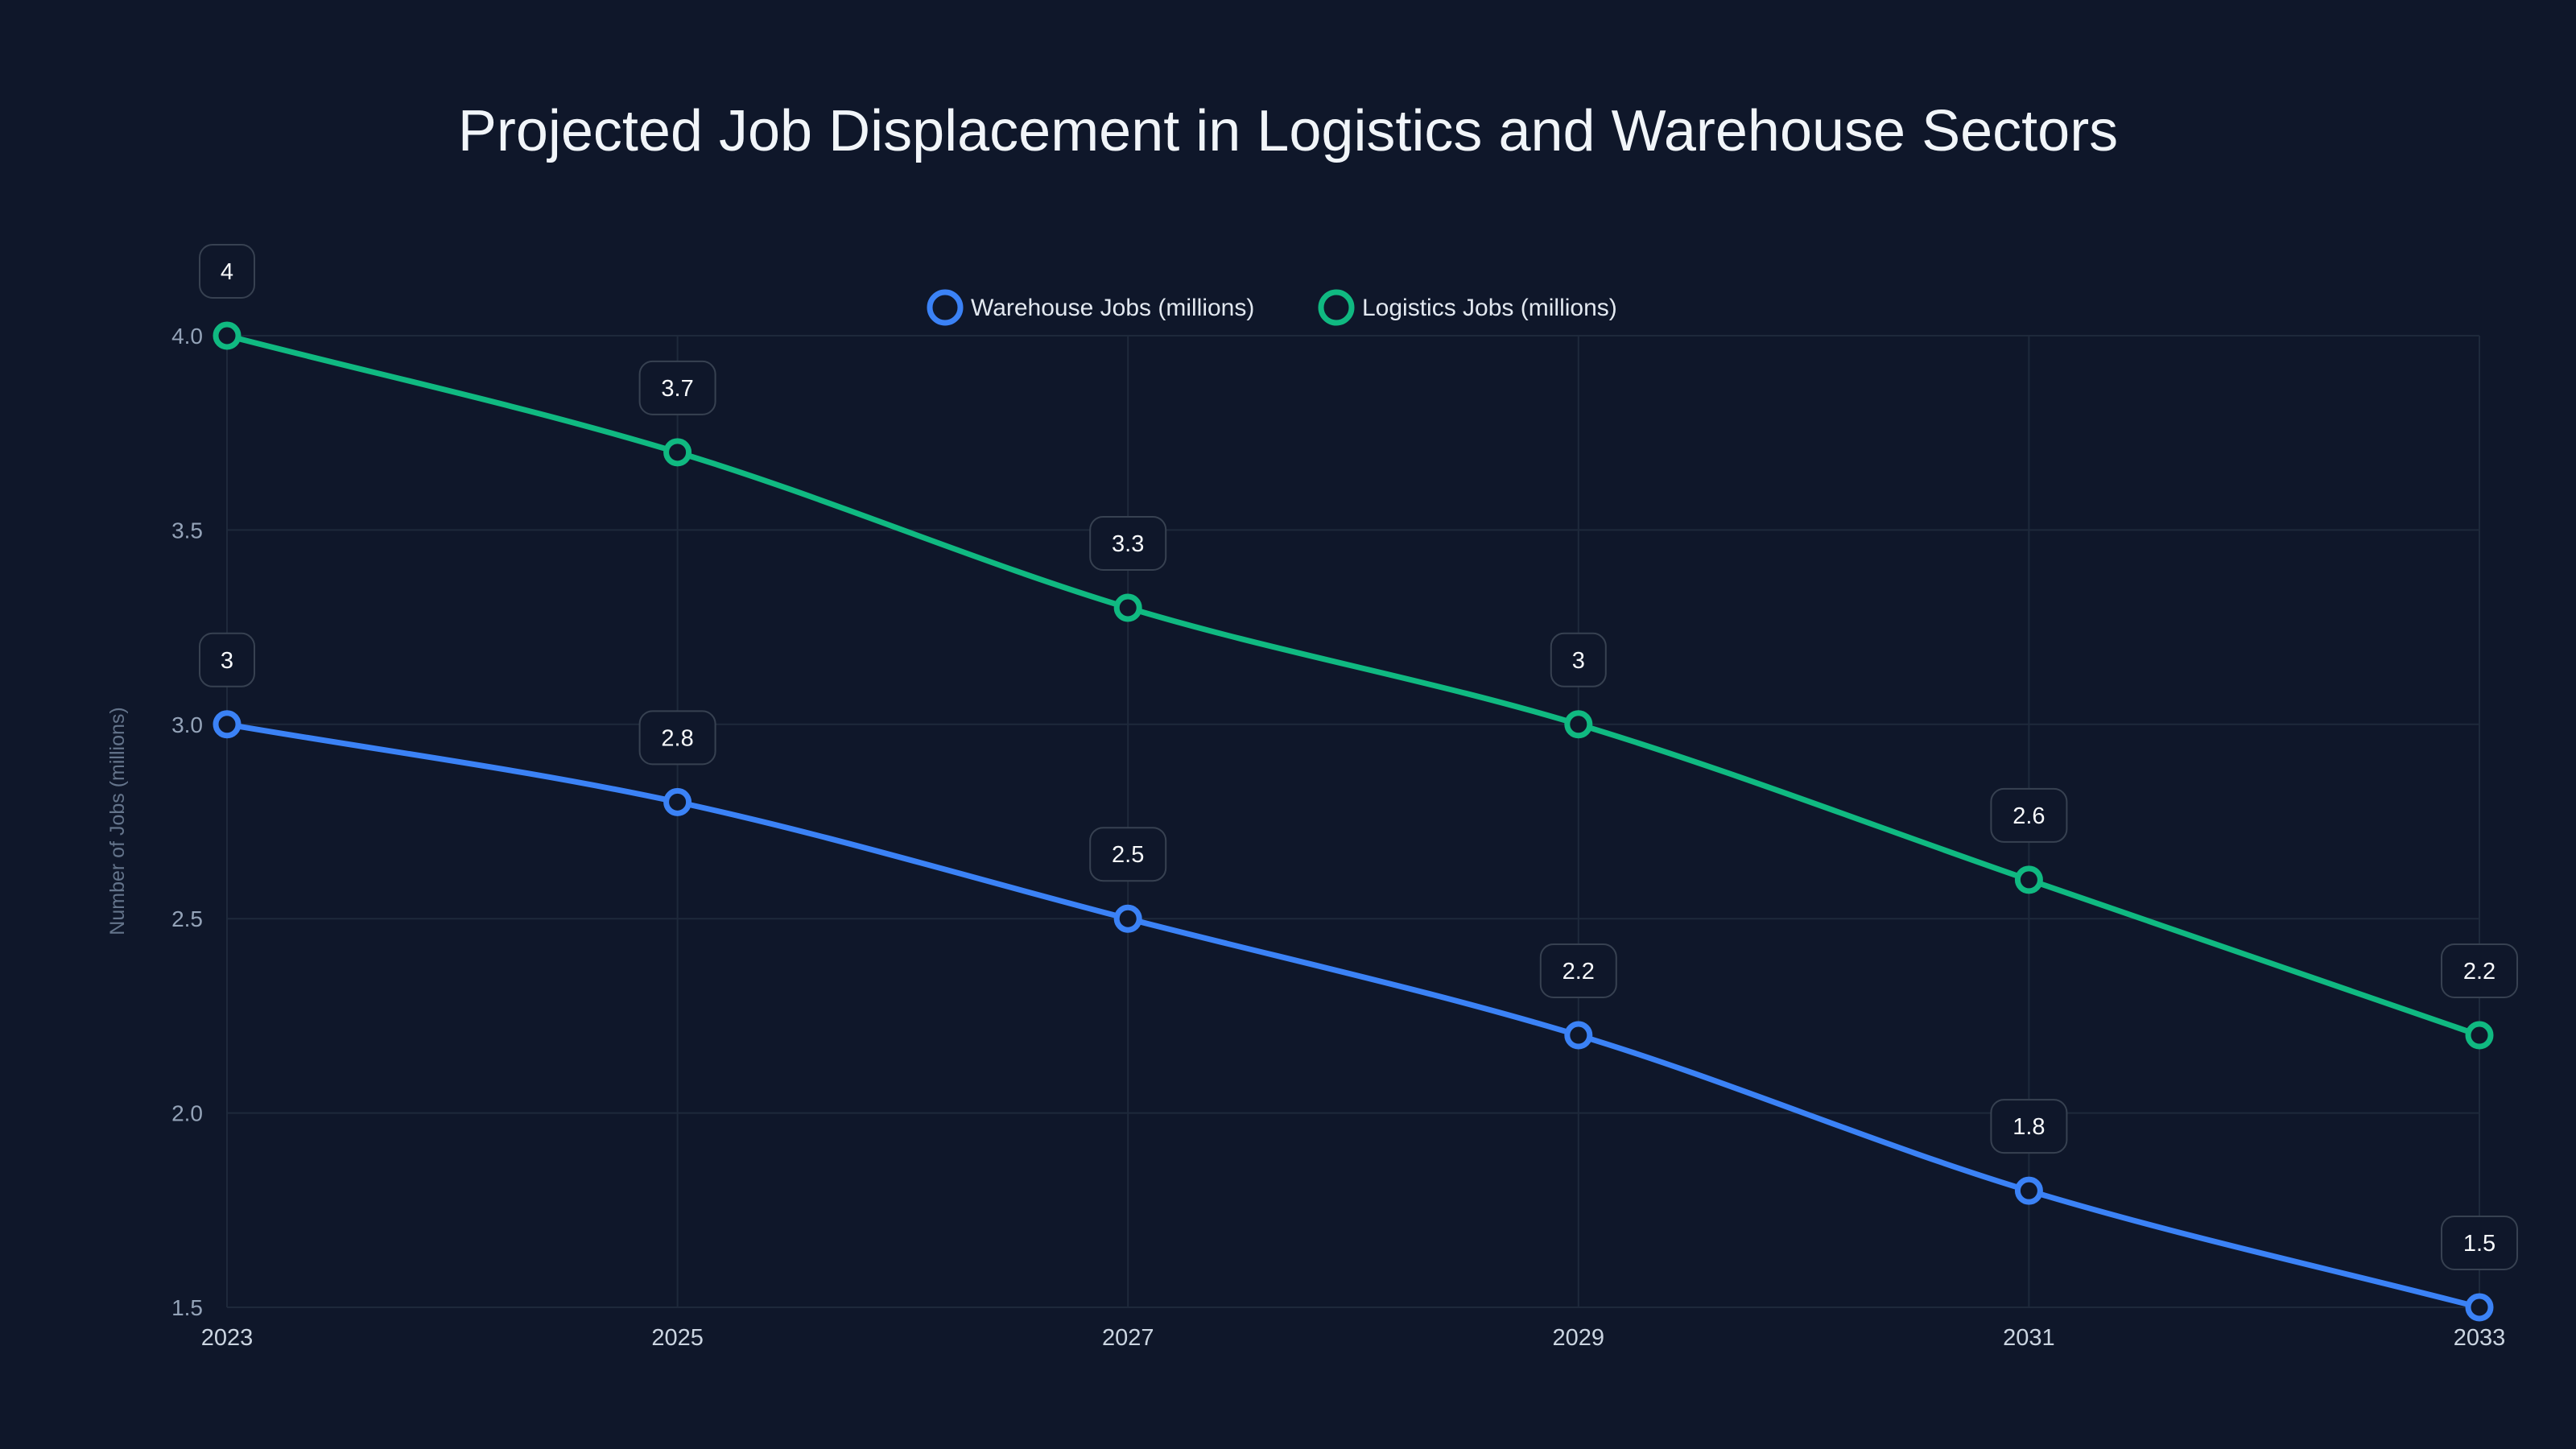 This screenshot has height=1449, width=2576. I want to click on data-label: 1.8, so click(2029, 1127).